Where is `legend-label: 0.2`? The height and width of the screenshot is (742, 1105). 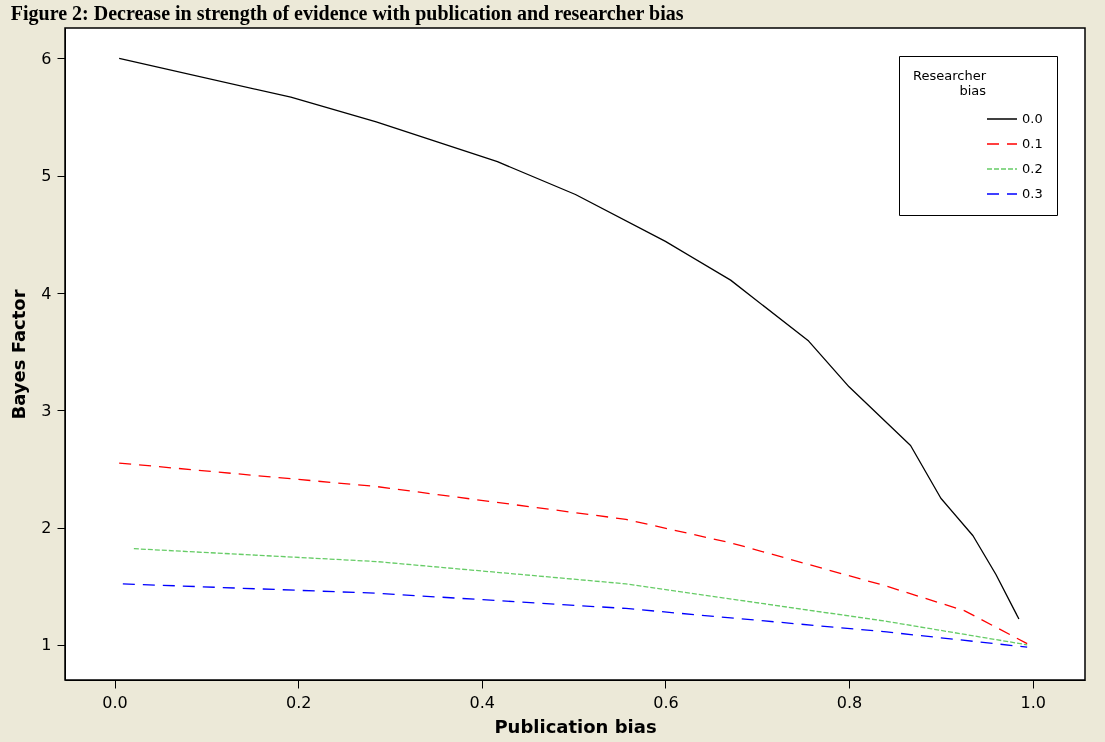
legend-label: 0.2 is located at coordinates (1032, 168).